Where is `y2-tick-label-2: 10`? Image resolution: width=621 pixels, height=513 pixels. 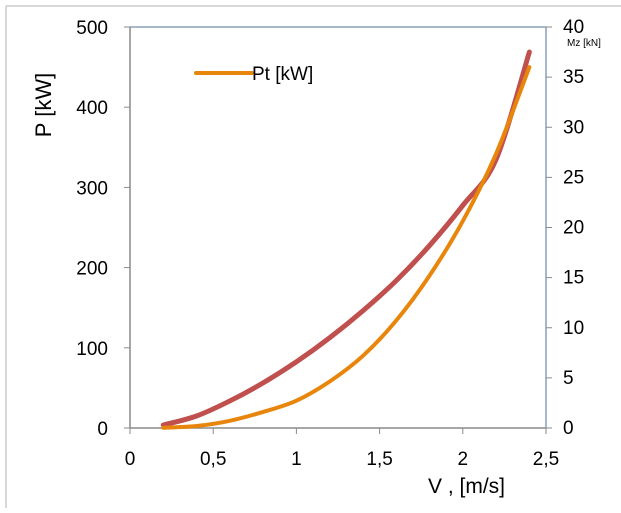
y2-tick-label-2: 10 is located at coordinates (573, 328).